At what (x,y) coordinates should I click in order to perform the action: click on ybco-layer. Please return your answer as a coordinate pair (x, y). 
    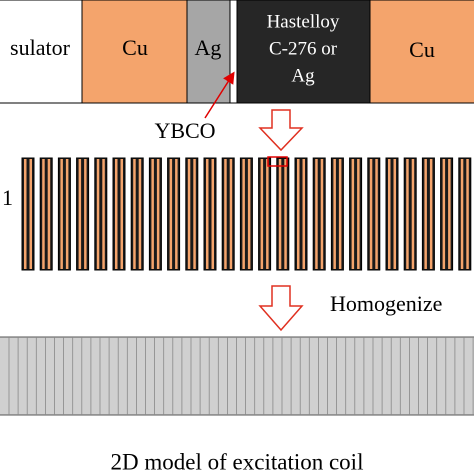
    Looking at the image, I should click on (233, 52).